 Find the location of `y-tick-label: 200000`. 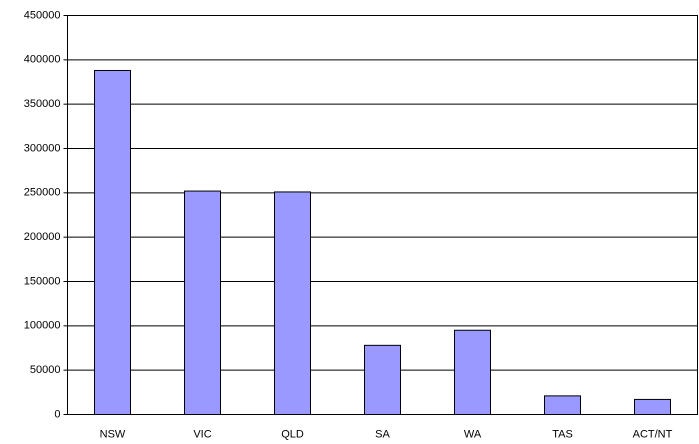

y-tick-label: 200000 is located at coordinates (42, 237).